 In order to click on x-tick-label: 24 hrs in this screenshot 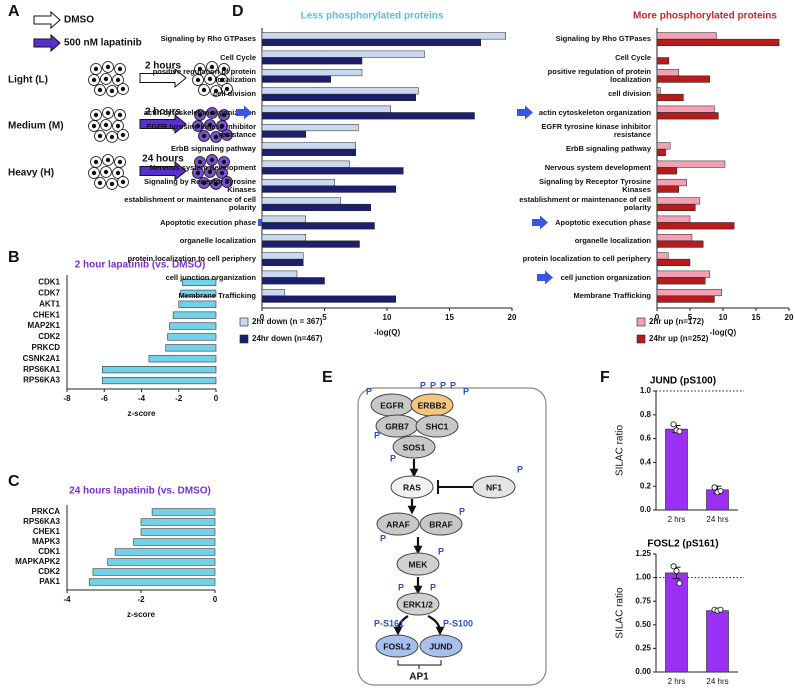, I will do `click(717, 519)`.